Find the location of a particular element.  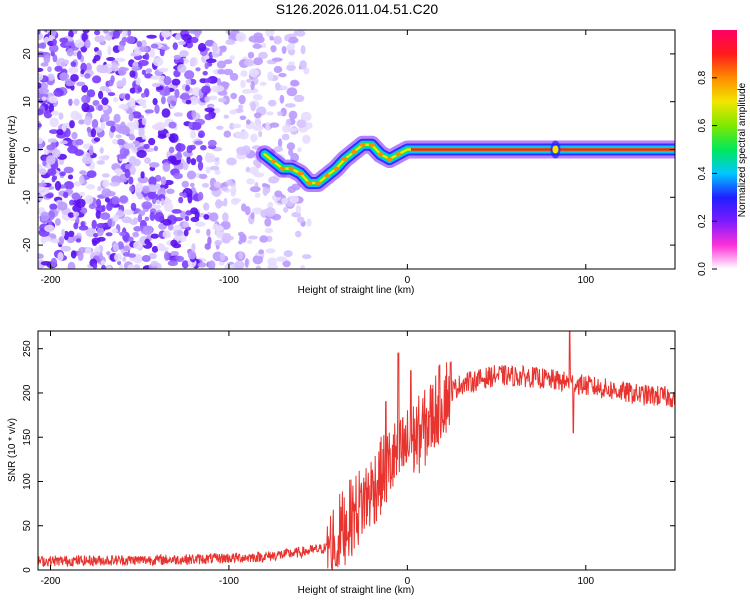

spectrogram-noise is located at coordinates (175, 149).